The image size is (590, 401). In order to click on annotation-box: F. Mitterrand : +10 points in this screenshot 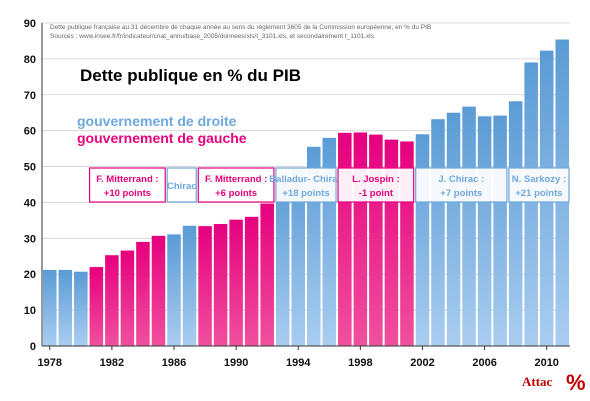, I will do `click(127, 185)`.